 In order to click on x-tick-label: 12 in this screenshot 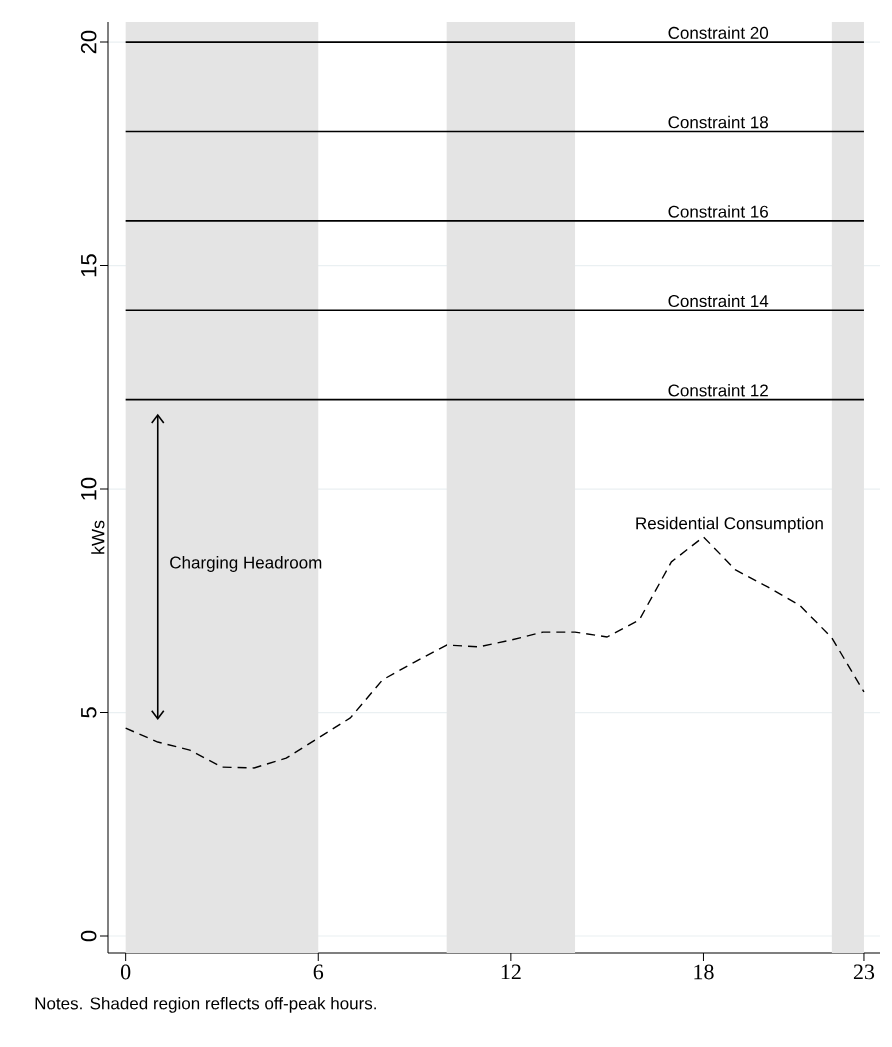, I will do `click(511, 972)`.